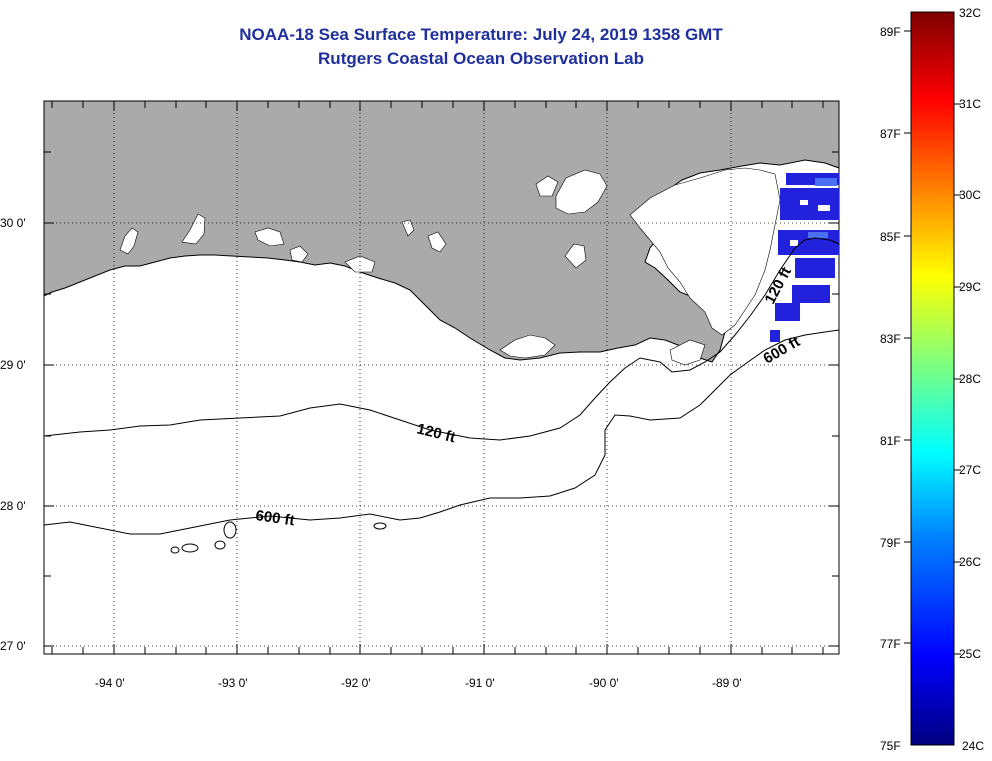 The image size is (992, 761). I want to click on colorbar-label-c: 26C, so click(970, 562).